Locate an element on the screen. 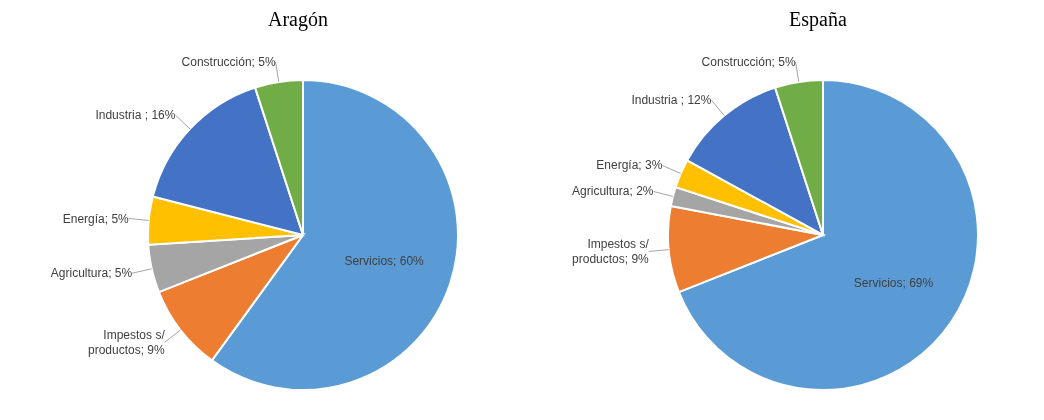 The image size is (1044, 420). slice-label: Energía; 3% is located at coordinates (629, 165).